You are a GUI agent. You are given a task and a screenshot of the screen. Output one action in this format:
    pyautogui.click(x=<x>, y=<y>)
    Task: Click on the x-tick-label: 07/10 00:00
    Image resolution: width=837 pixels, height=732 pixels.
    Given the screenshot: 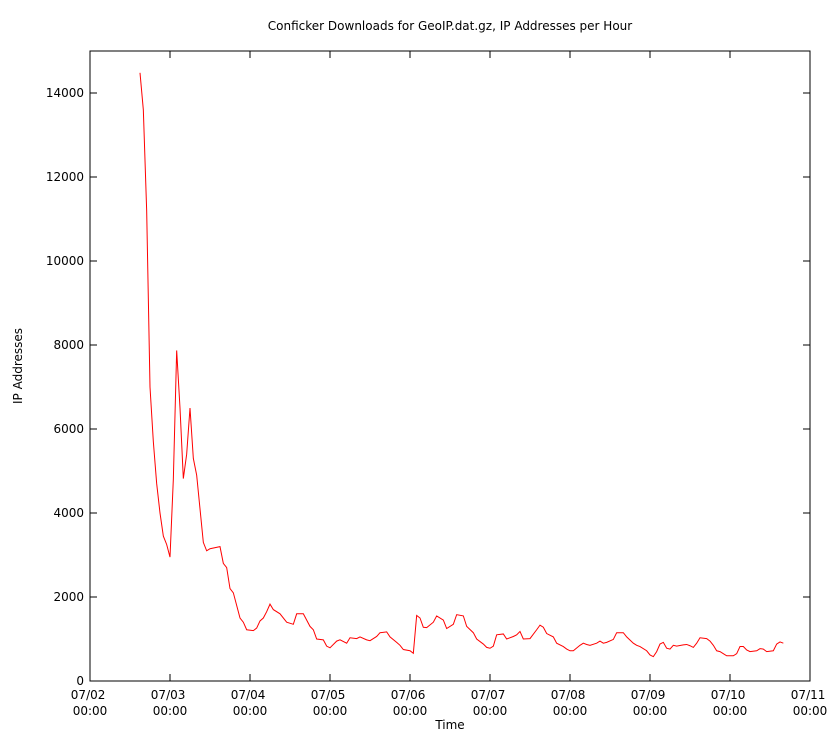 What is the action you would take?
    pyautogui.click(x=730, y=703)
    